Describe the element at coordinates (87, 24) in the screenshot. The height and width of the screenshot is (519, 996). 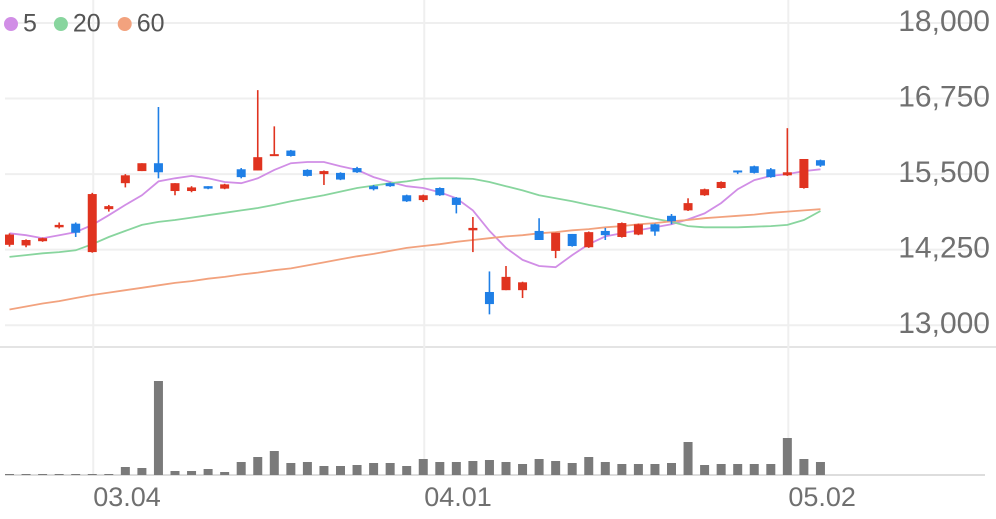
I see `legend-label: 20` at that location.